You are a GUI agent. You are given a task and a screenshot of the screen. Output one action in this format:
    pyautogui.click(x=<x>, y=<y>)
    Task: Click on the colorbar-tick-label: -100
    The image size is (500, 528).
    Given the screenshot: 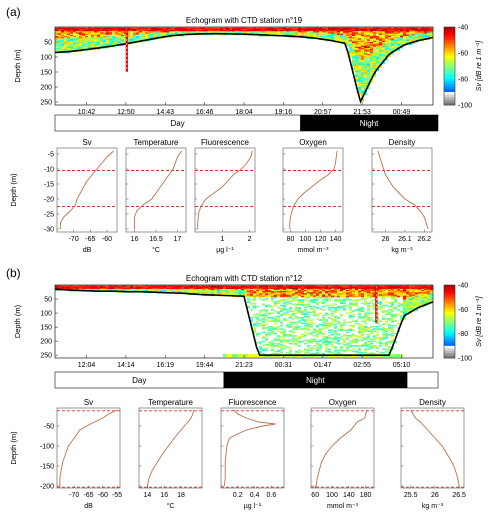 What is the action you would take?
    pyautogui.click(x=465, y=106)
    